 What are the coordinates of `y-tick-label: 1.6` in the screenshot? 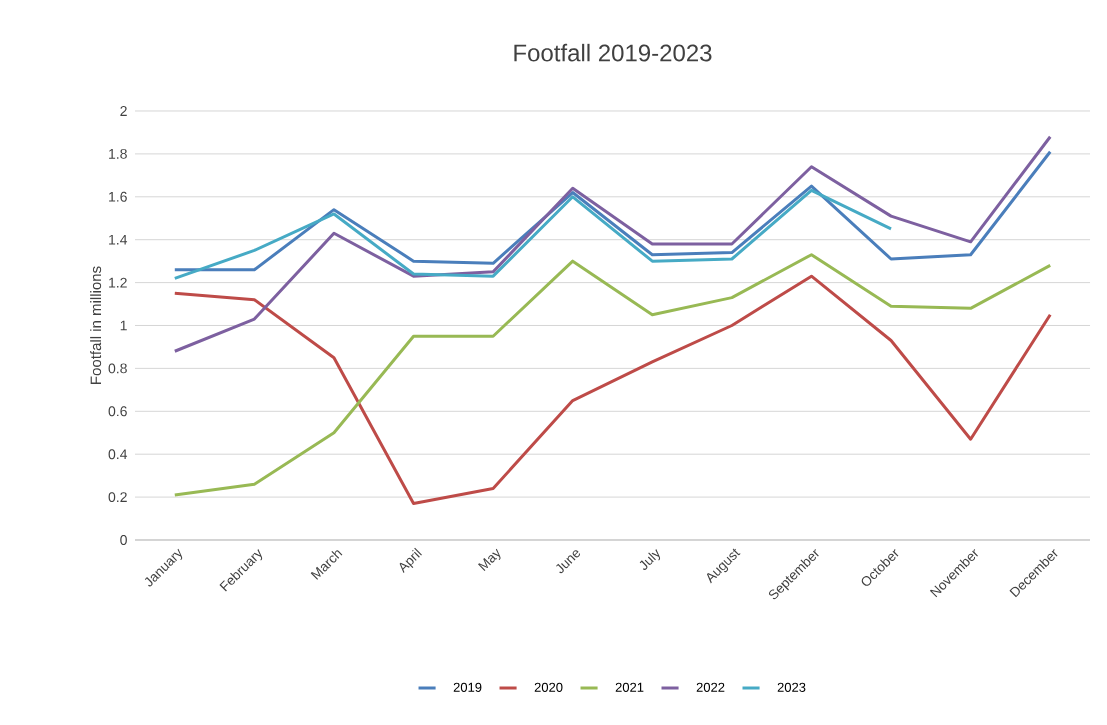 It's located at (118, 196).